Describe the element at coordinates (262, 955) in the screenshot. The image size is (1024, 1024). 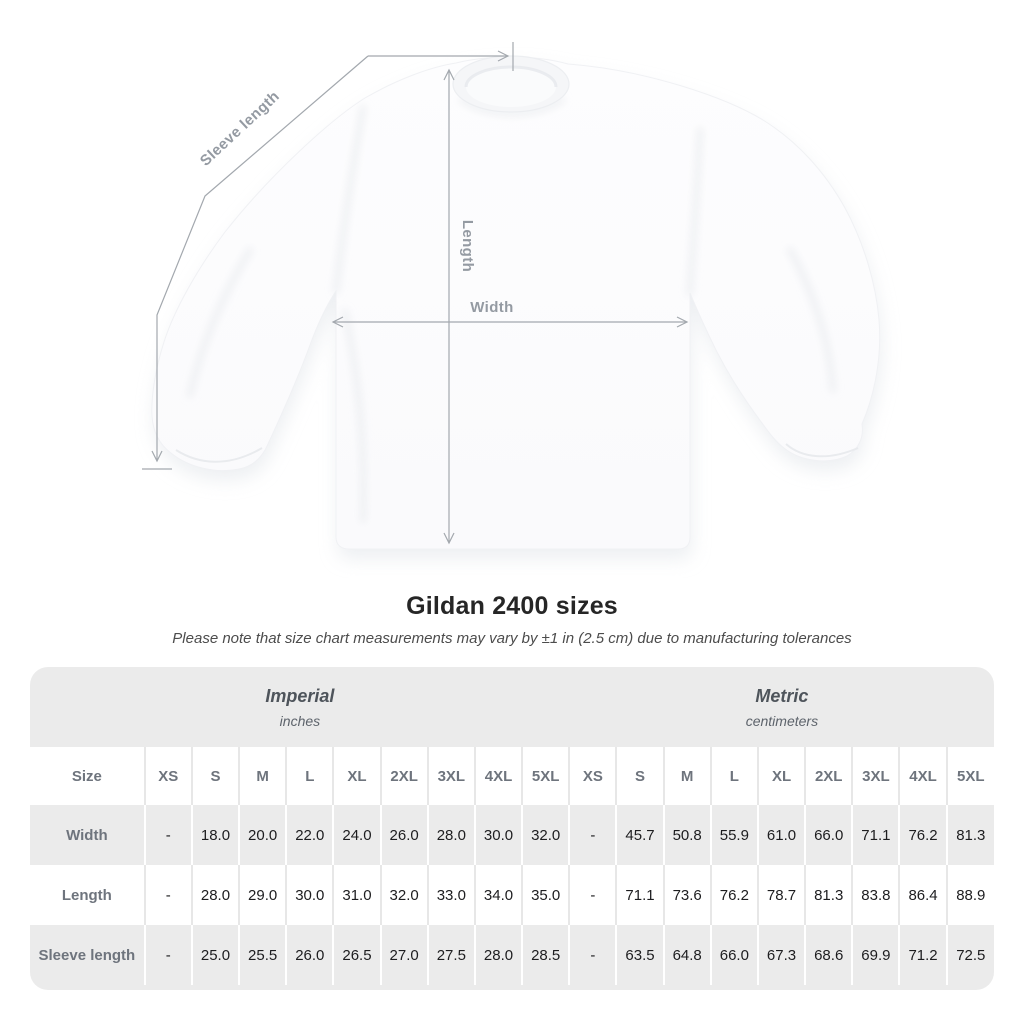
I see `data-cell: 25.5` at that location.